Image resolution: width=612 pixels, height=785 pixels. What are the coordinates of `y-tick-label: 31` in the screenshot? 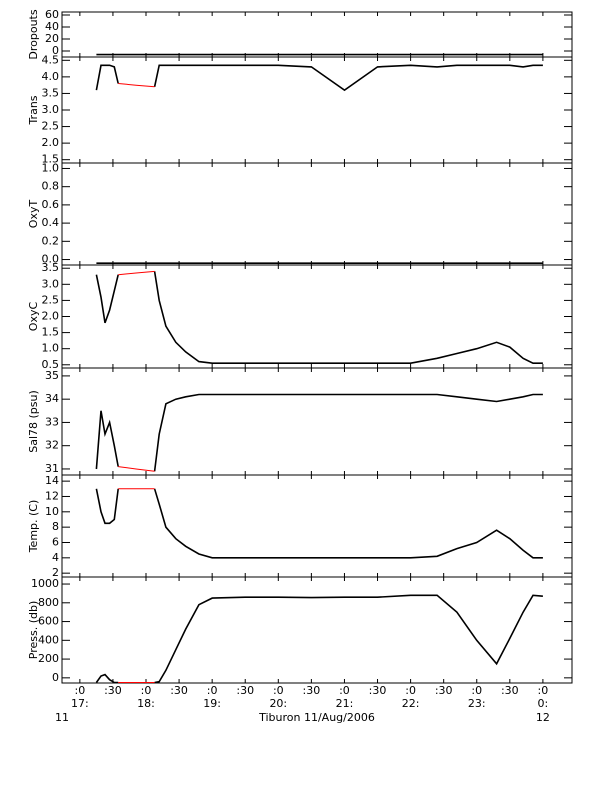 It's located at (52, 468).